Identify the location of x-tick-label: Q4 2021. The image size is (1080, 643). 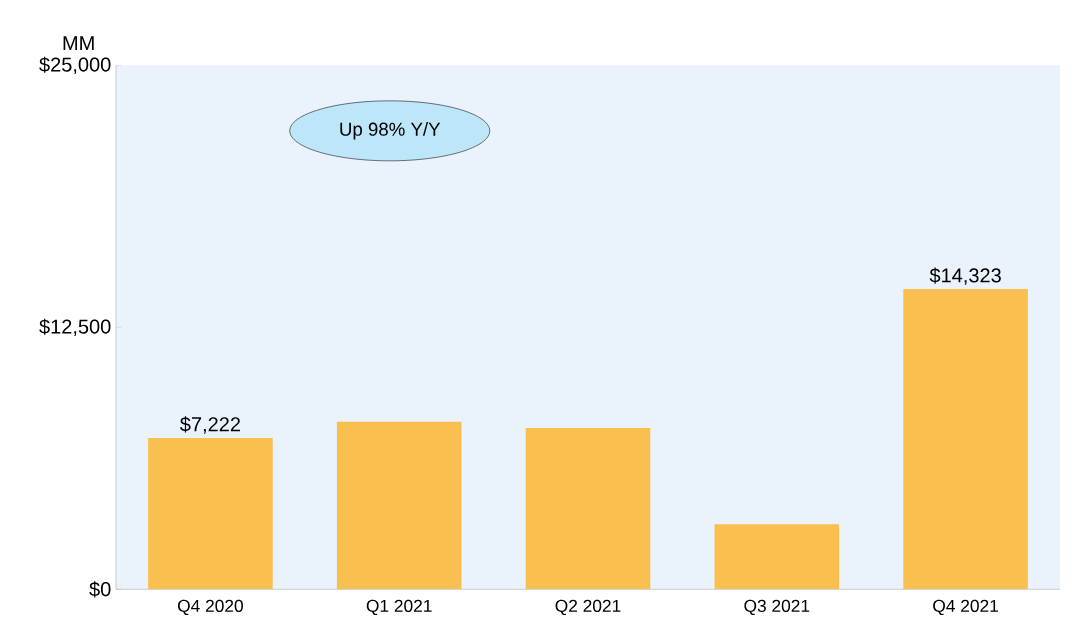
(965, 607).